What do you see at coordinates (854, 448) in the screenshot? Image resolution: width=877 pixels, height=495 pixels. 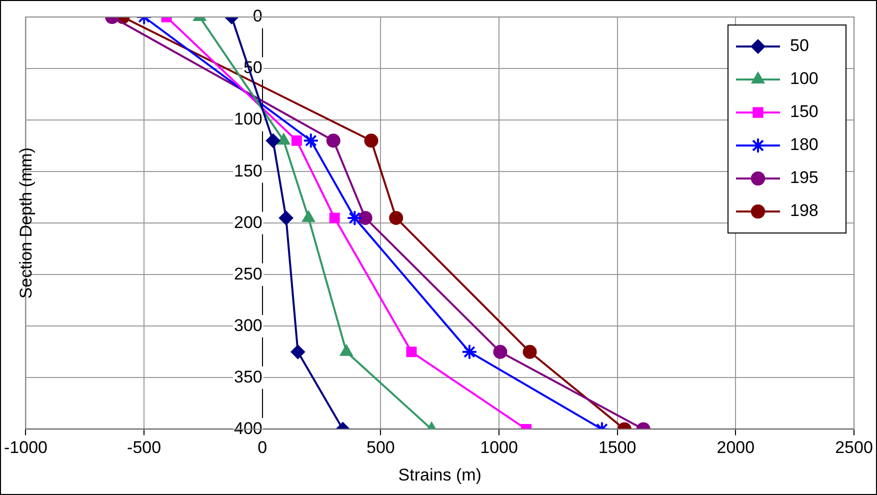 I see `x-tick-label: 2500` at bounding box center [854, 448].